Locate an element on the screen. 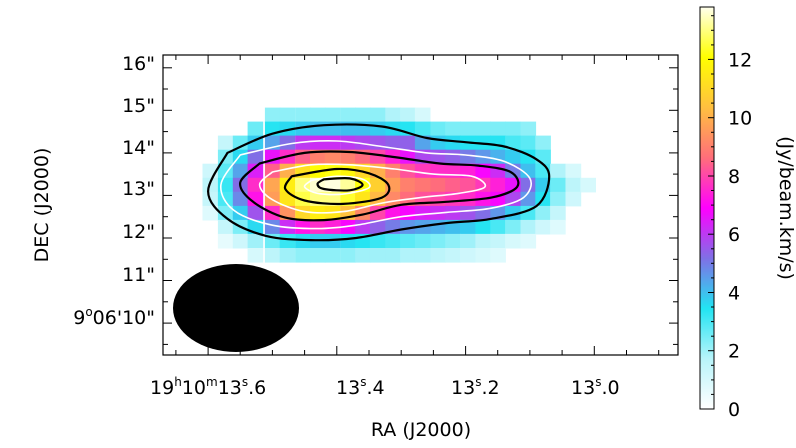 This screenshot has height=448, width=796. colorbar-tick-label: 2 is located at coordinates (734, 352).